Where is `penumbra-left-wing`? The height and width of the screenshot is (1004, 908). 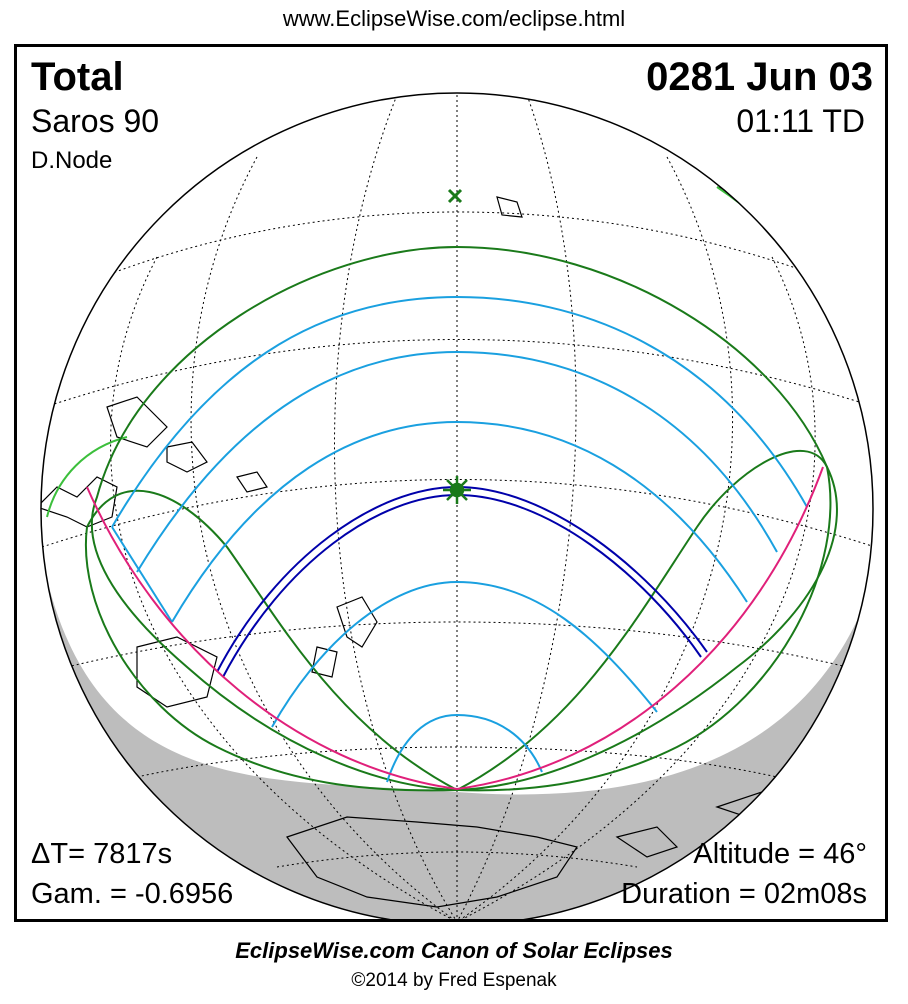
penumbra-left-wing is located at coordinates (271, 659).